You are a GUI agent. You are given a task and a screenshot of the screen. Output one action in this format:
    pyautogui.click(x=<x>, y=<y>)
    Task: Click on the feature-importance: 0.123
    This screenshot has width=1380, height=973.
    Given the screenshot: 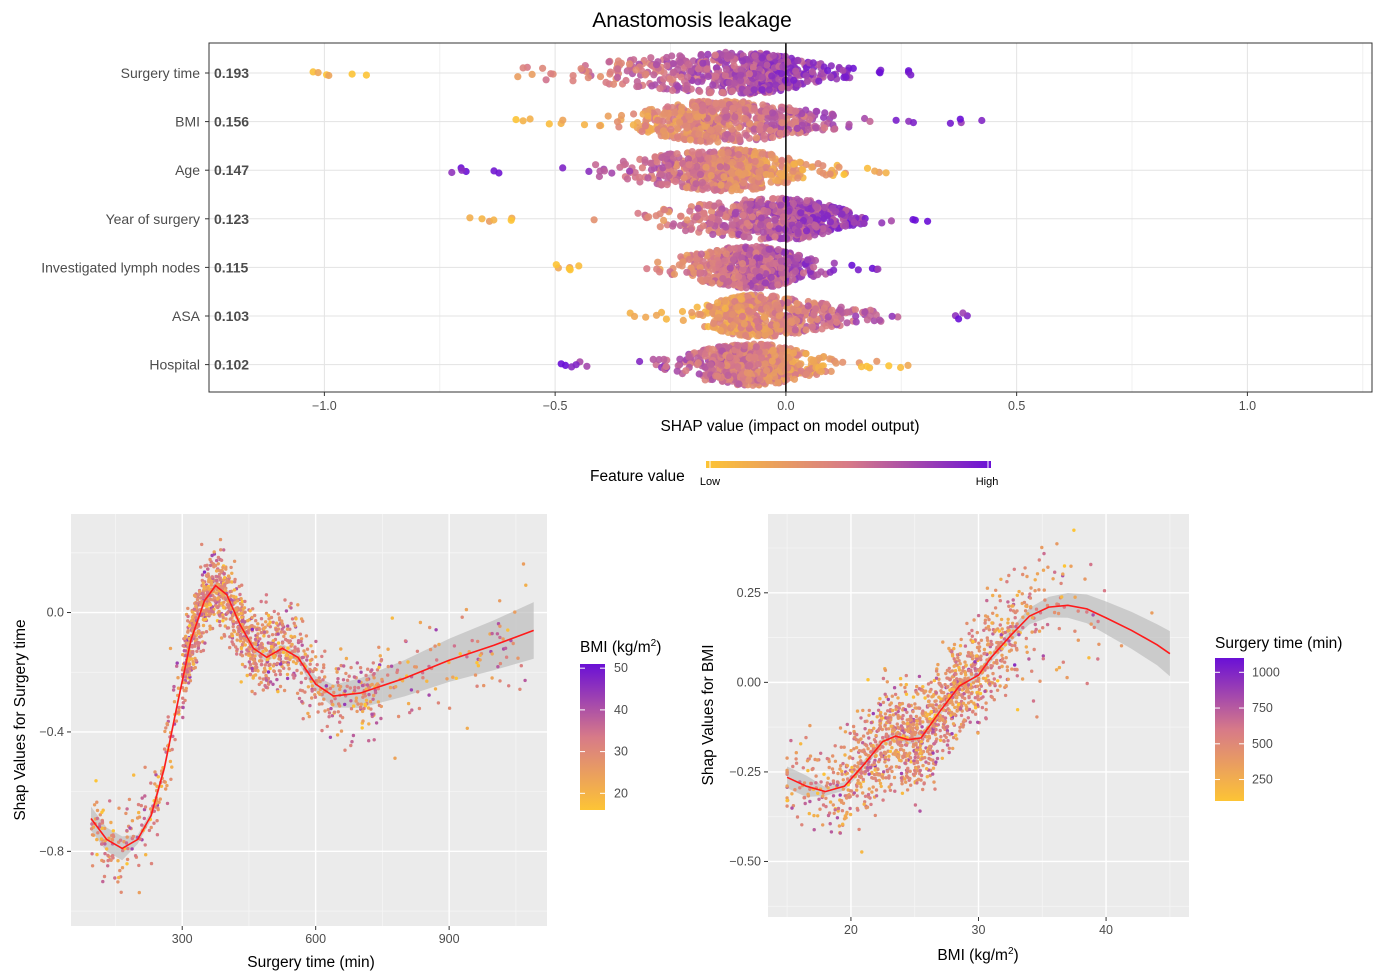 What is the action you would take?
    pyautogui.click(x=231, y=219)
    